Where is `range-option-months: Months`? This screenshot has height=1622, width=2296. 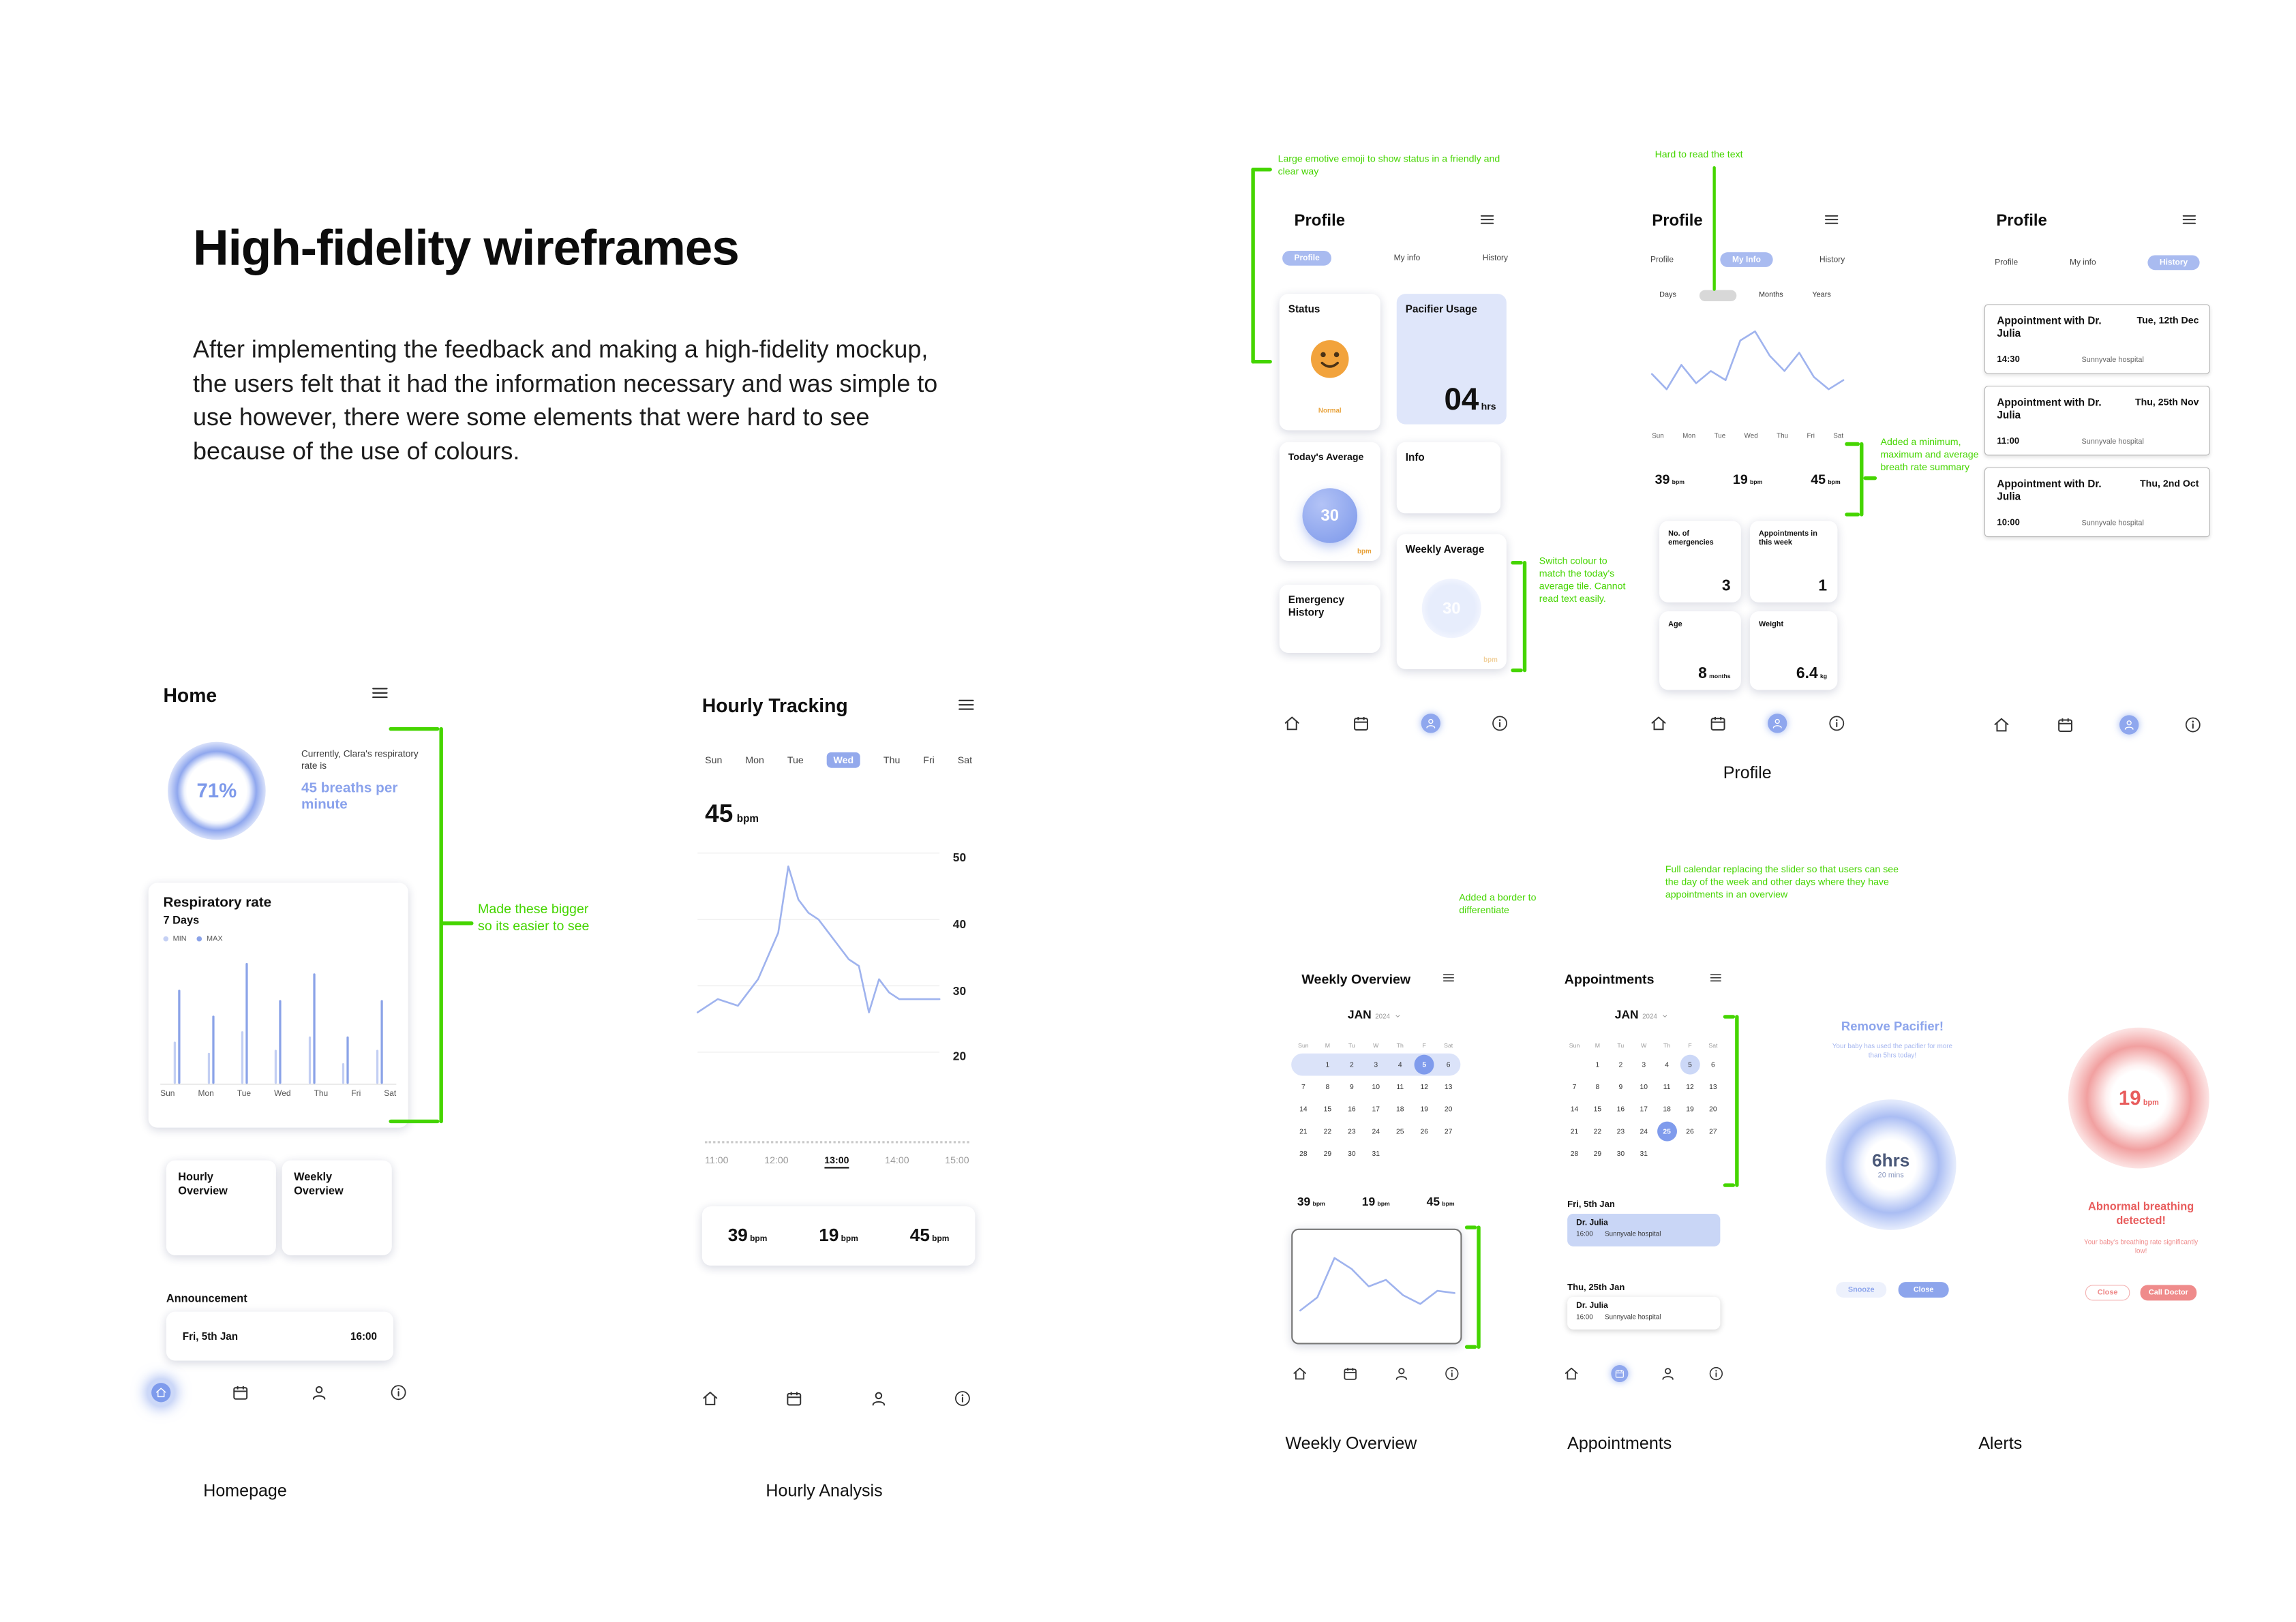
range-option-months: Months is located at coordinates (1770, 294).